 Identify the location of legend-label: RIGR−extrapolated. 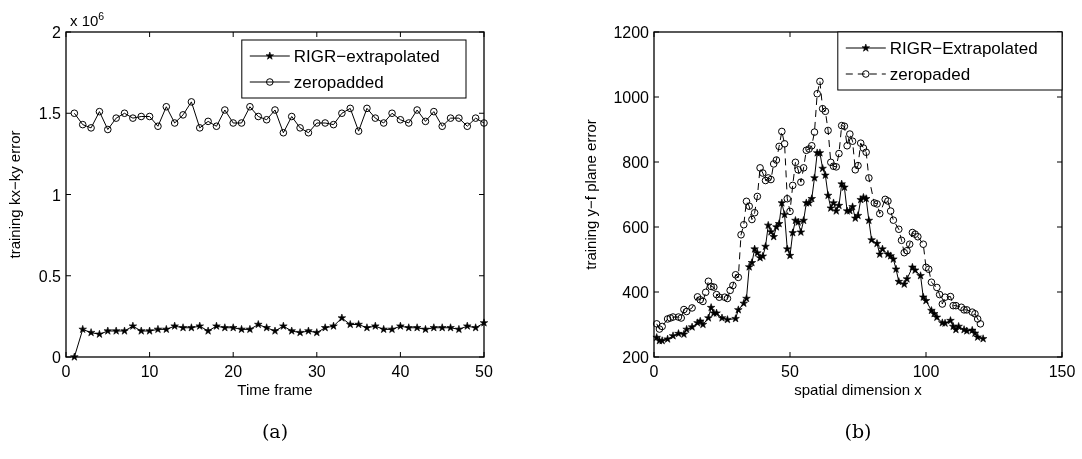
(366, 56).